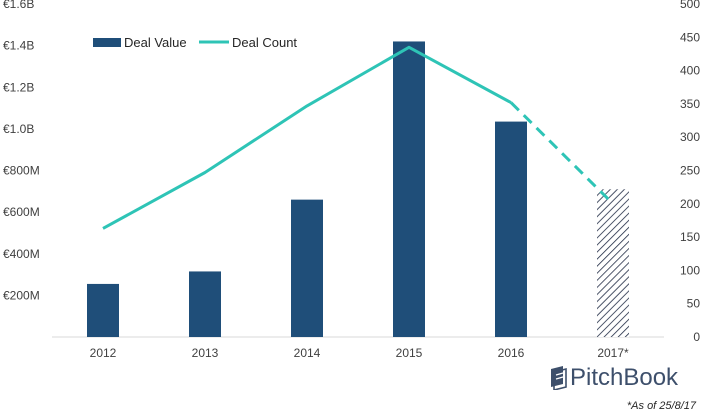 This screenshot has width=704, height=417. What do you see at coordinates (690, 5) in the screenshot?
I see `right-tick-label: 500` at bounding box center [690, 5].